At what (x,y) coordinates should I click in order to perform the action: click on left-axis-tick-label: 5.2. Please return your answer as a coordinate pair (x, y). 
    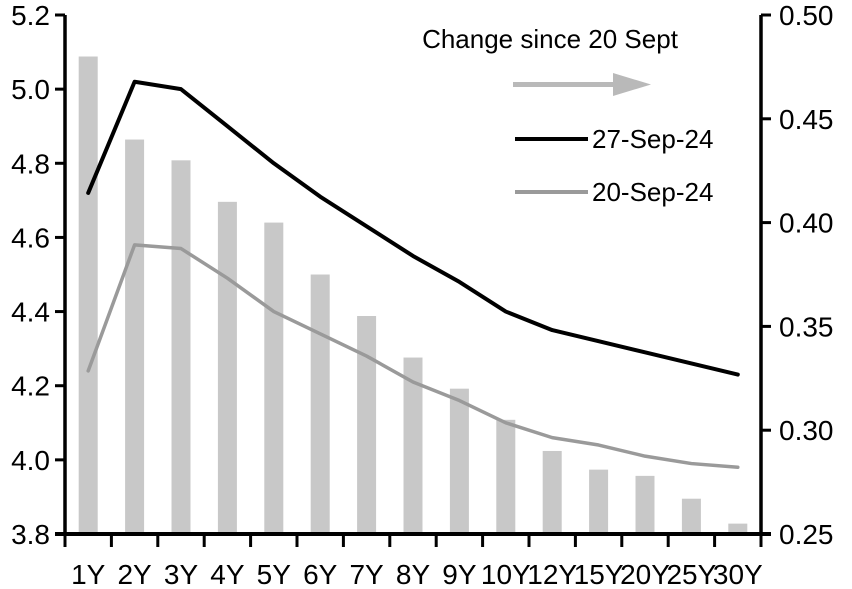
    Looking at the image, I should click on (30, 15).